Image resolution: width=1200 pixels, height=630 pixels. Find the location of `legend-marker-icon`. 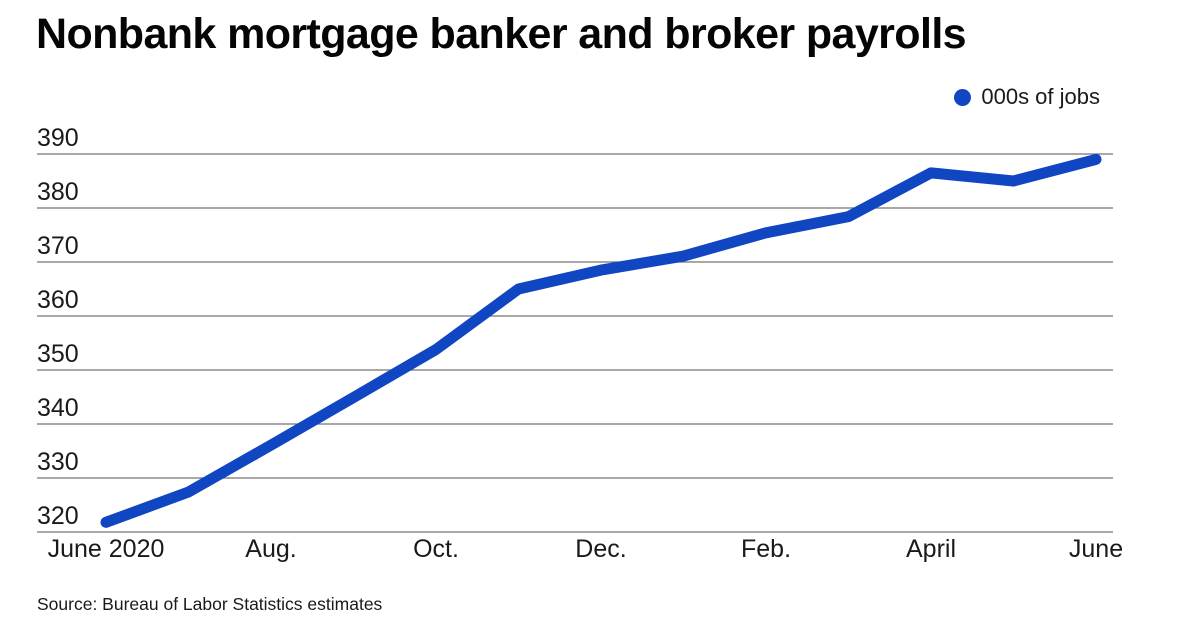

legend-marker-icon is located at coordinates (963, 97).